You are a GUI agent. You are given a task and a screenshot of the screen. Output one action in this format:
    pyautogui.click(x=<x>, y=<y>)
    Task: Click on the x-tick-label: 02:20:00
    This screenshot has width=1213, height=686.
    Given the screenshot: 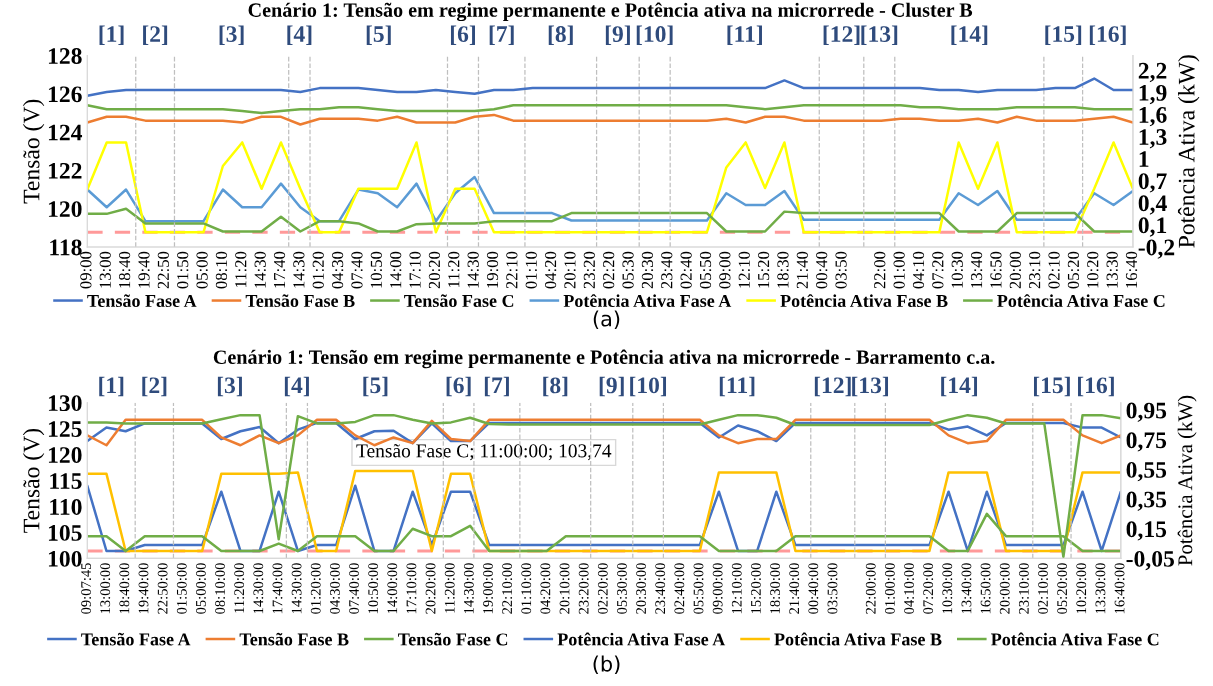 What is the action you would take?
    pyautogui.click(x=602, y=588)
    